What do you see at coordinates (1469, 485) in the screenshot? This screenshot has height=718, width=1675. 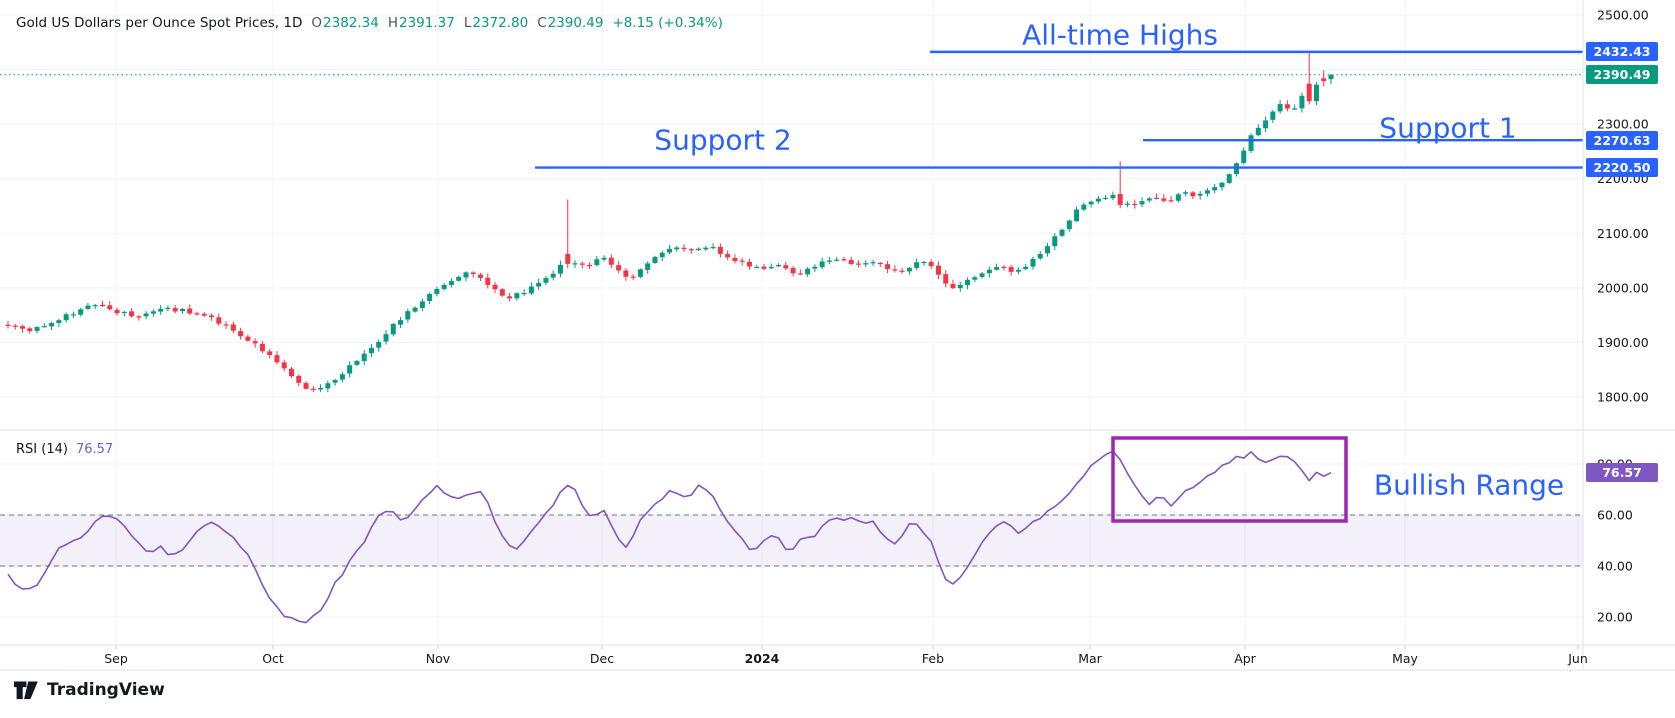 I see `annotation-bullish-range: Bullish Range` at bounding box center [1469, 485].